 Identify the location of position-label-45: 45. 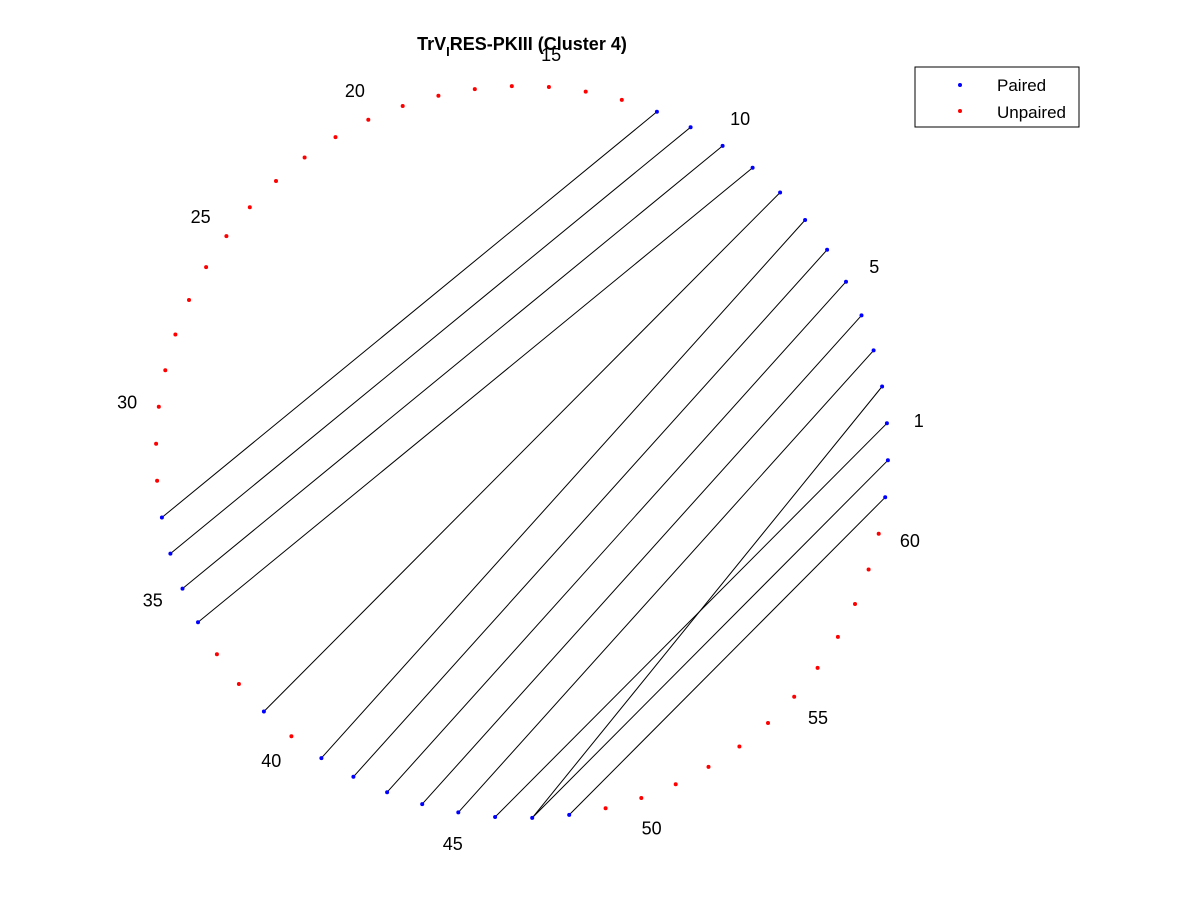
(453, 844).